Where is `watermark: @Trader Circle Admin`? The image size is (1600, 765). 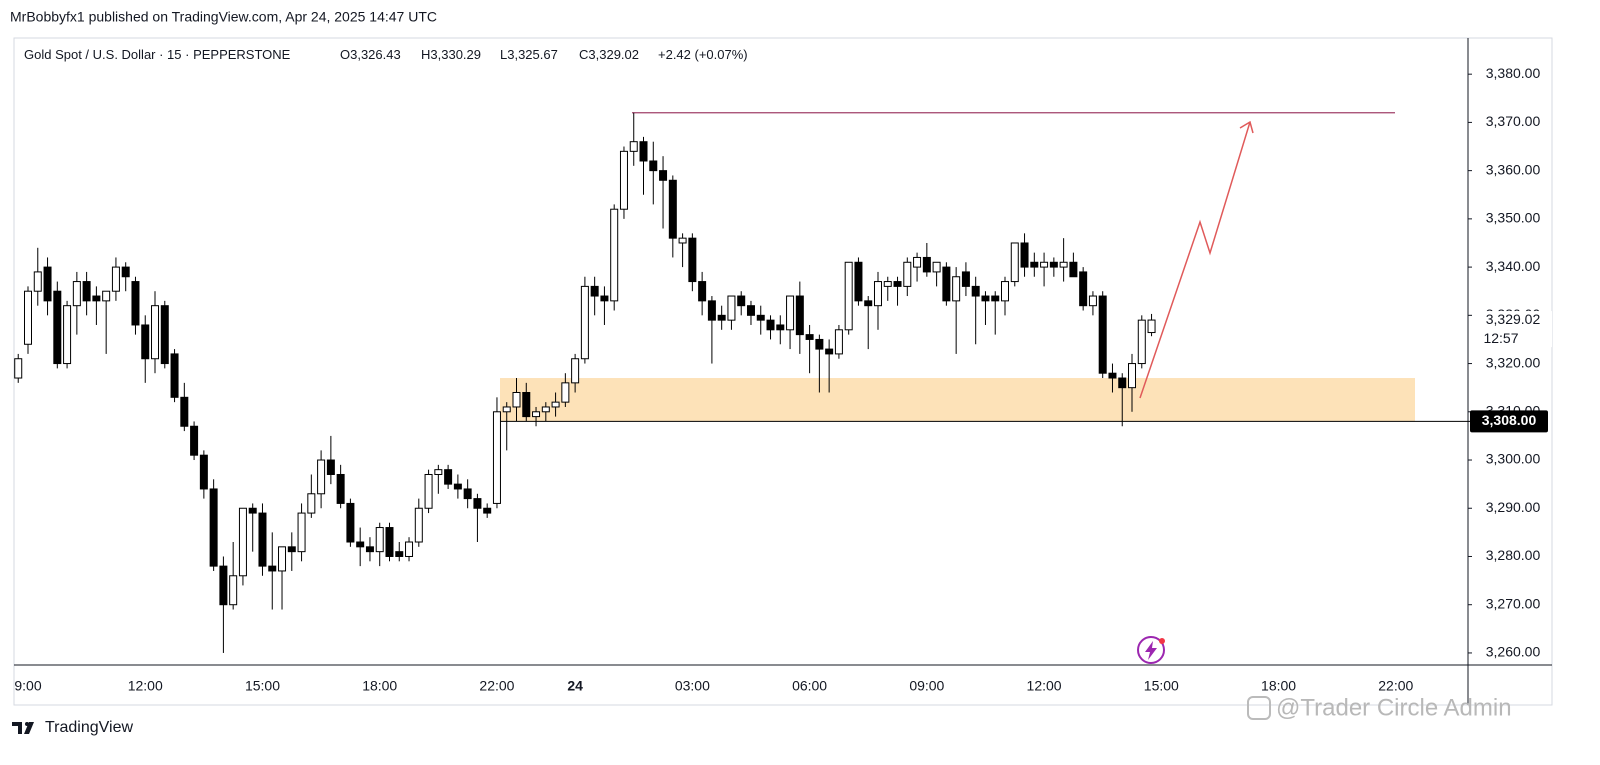 watermark: @Trader Circle Admin is located at coordinates (1394, 707).